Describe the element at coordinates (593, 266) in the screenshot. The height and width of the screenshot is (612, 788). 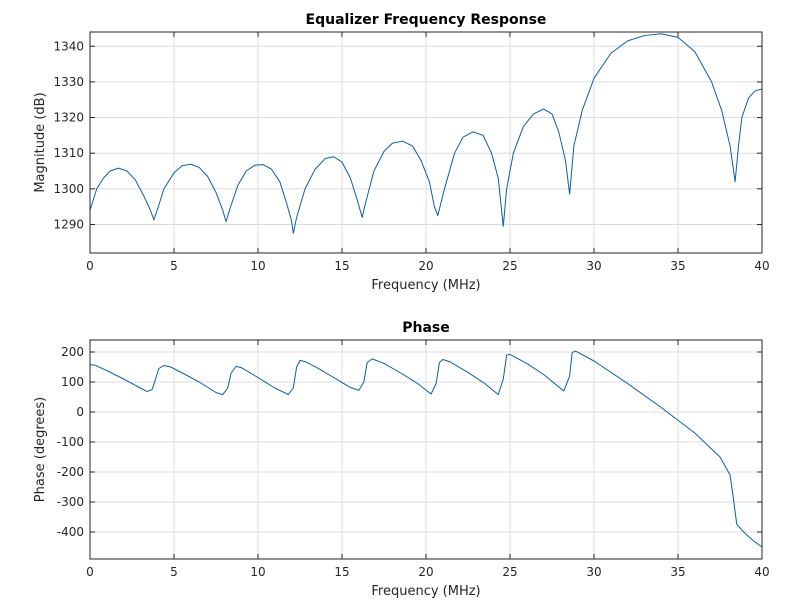
I see `magnitude-x-tick-label: 30` at that location.